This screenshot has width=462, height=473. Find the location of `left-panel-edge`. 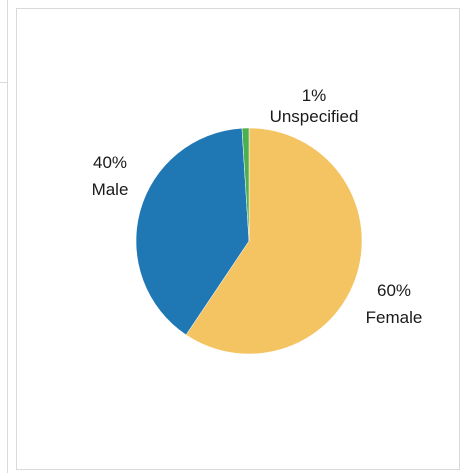

left-panel-edge is located at coordinates (4, 236).